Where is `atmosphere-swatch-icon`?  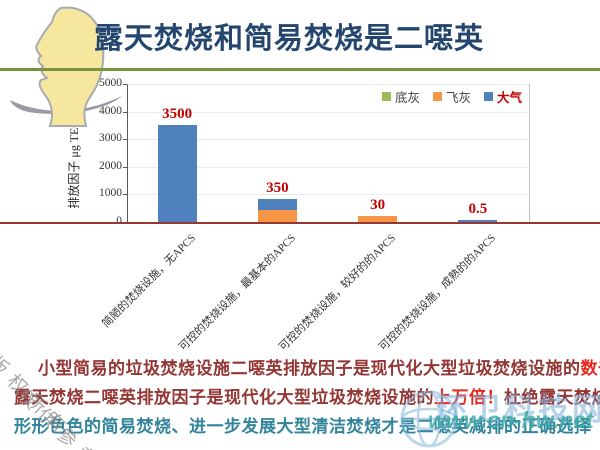
atmosphere-swatch-icon is located at coordinates (488, 96).